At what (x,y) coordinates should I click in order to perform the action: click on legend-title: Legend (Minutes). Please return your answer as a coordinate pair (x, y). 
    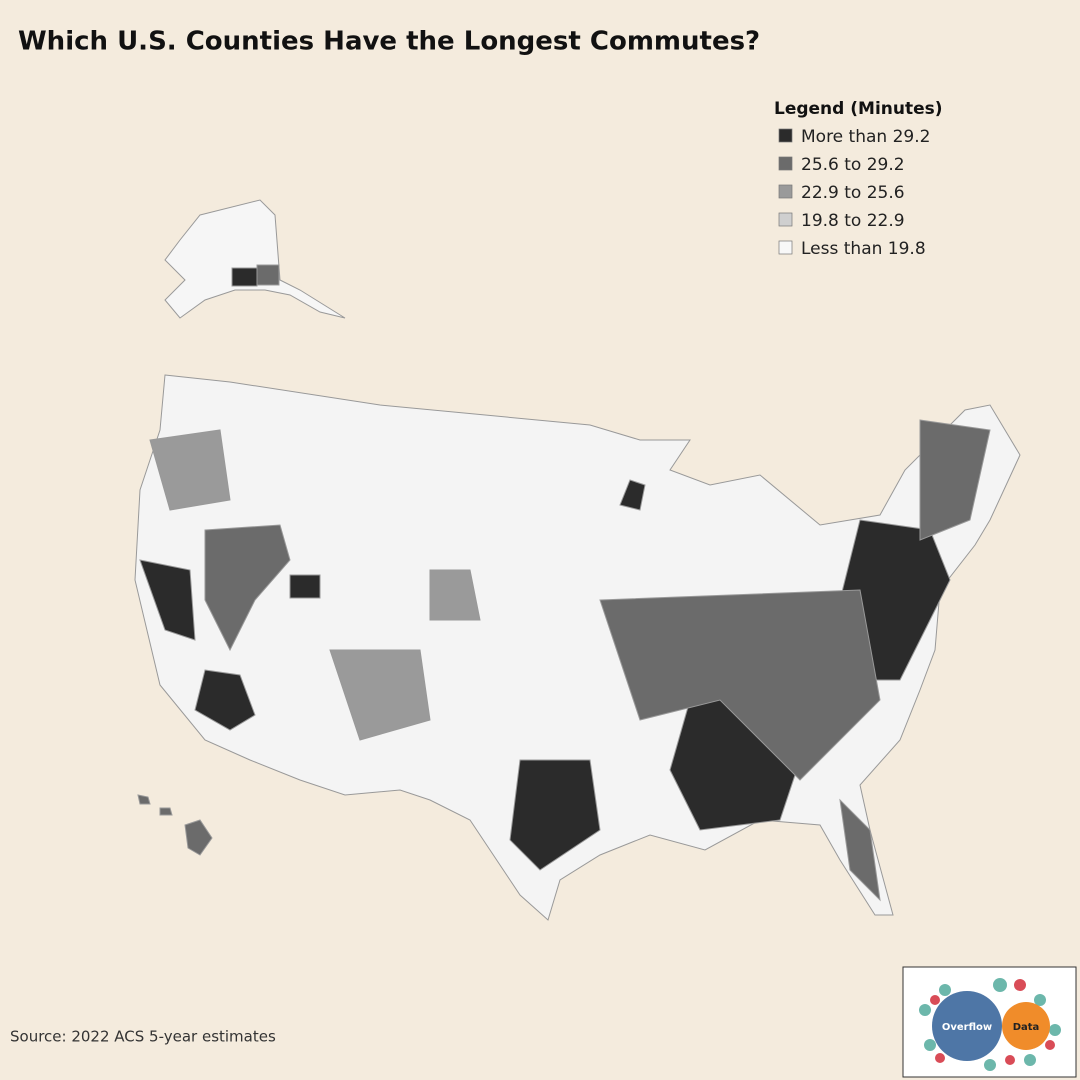
    Looking at the image, I should click on (858, 109).